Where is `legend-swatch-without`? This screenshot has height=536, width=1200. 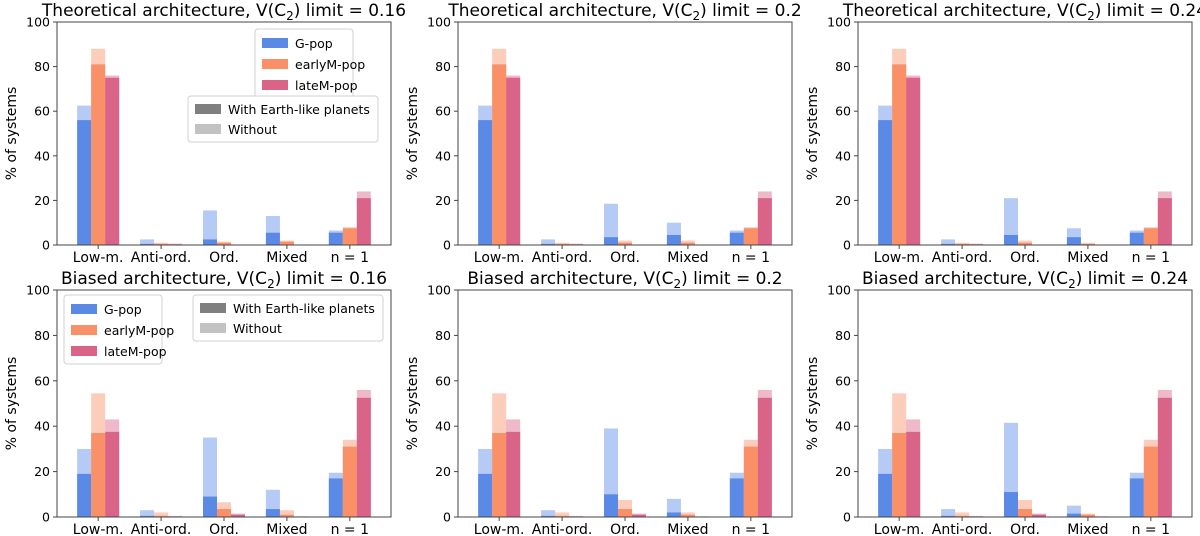 legend-swatch-without is located at coordinates (208, 129).